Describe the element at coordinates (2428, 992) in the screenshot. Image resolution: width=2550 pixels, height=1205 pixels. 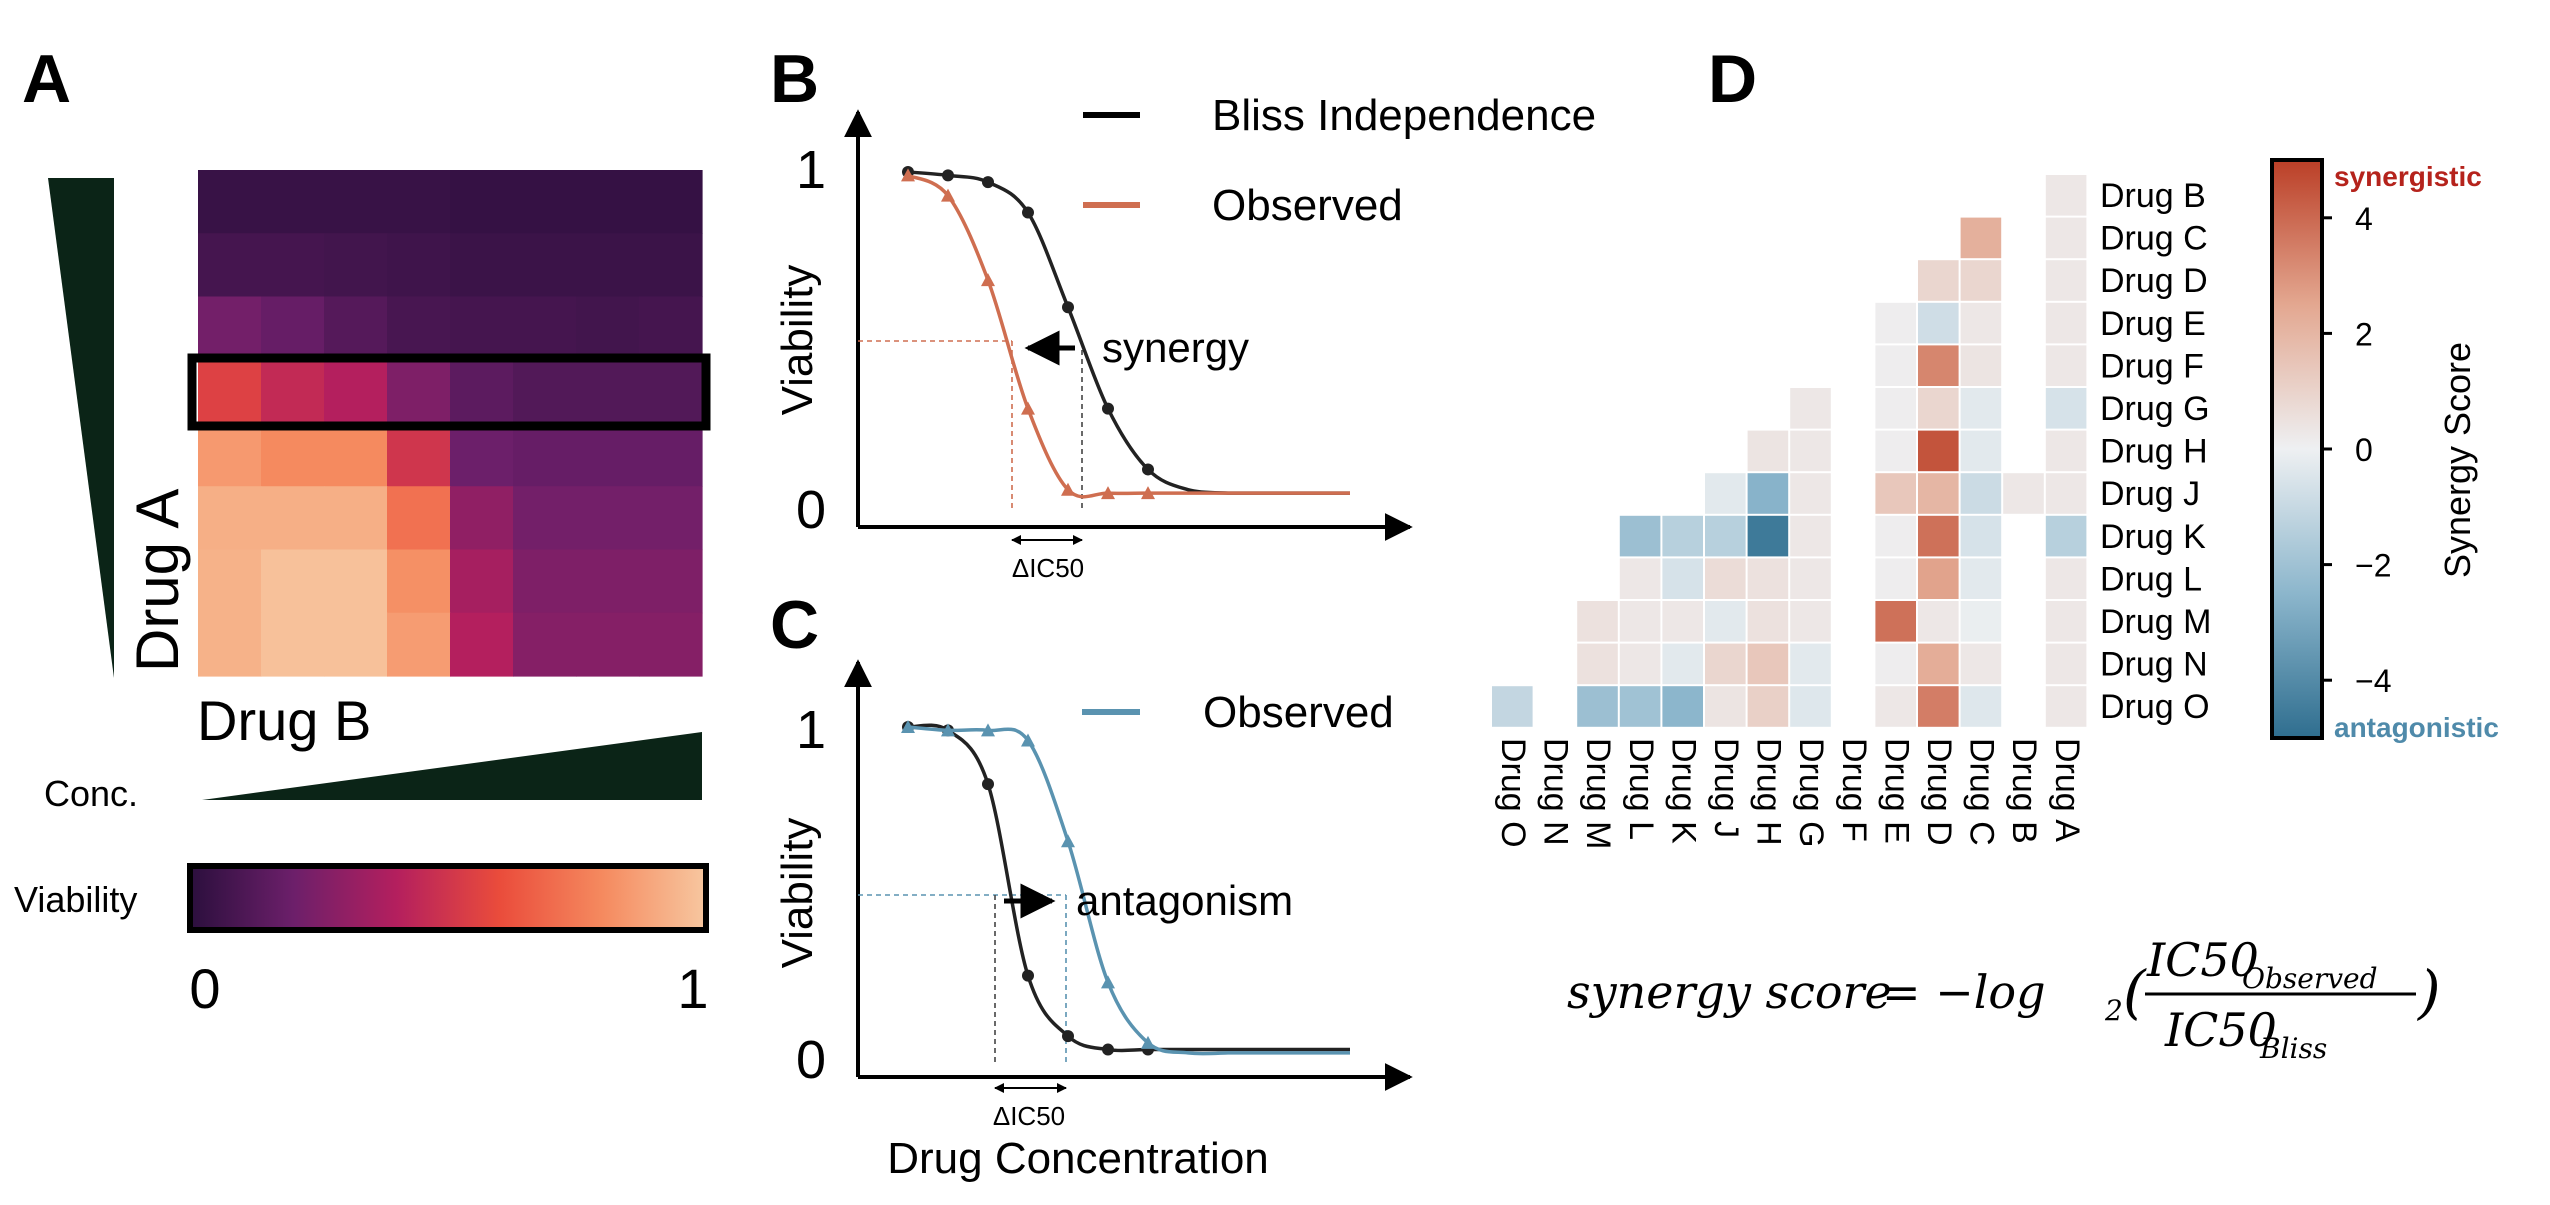
I see `formula-close-paren: )` at that location.